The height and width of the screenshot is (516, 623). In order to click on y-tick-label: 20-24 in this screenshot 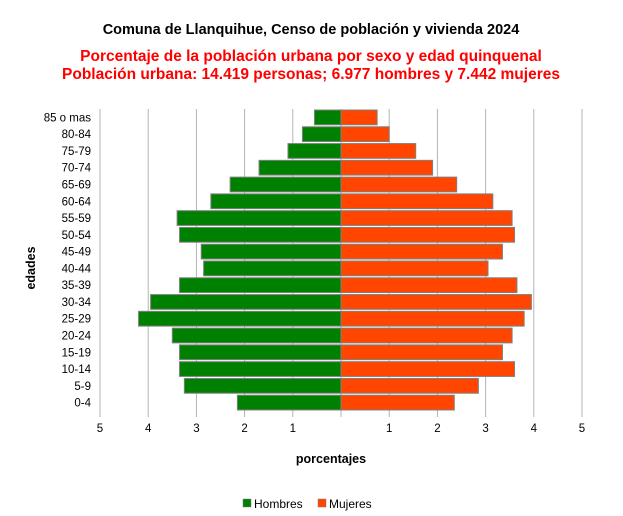, I will do `click(77, 337)`.